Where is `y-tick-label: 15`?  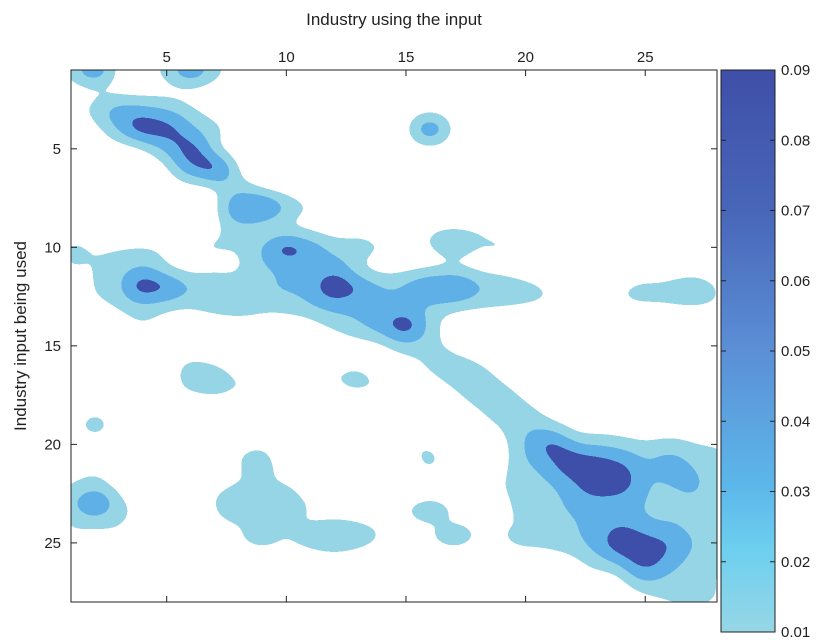 y-tick-label: 15 is located at coordinates (52, 346).